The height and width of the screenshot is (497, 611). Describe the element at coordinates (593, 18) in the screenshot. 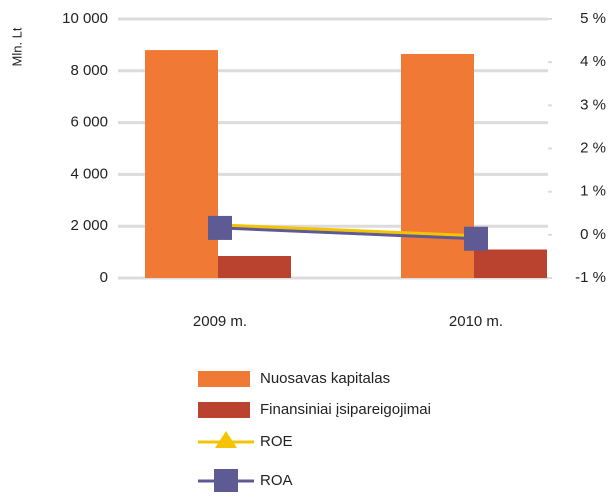

I see `y2-tick-label: 5 %` at that location.